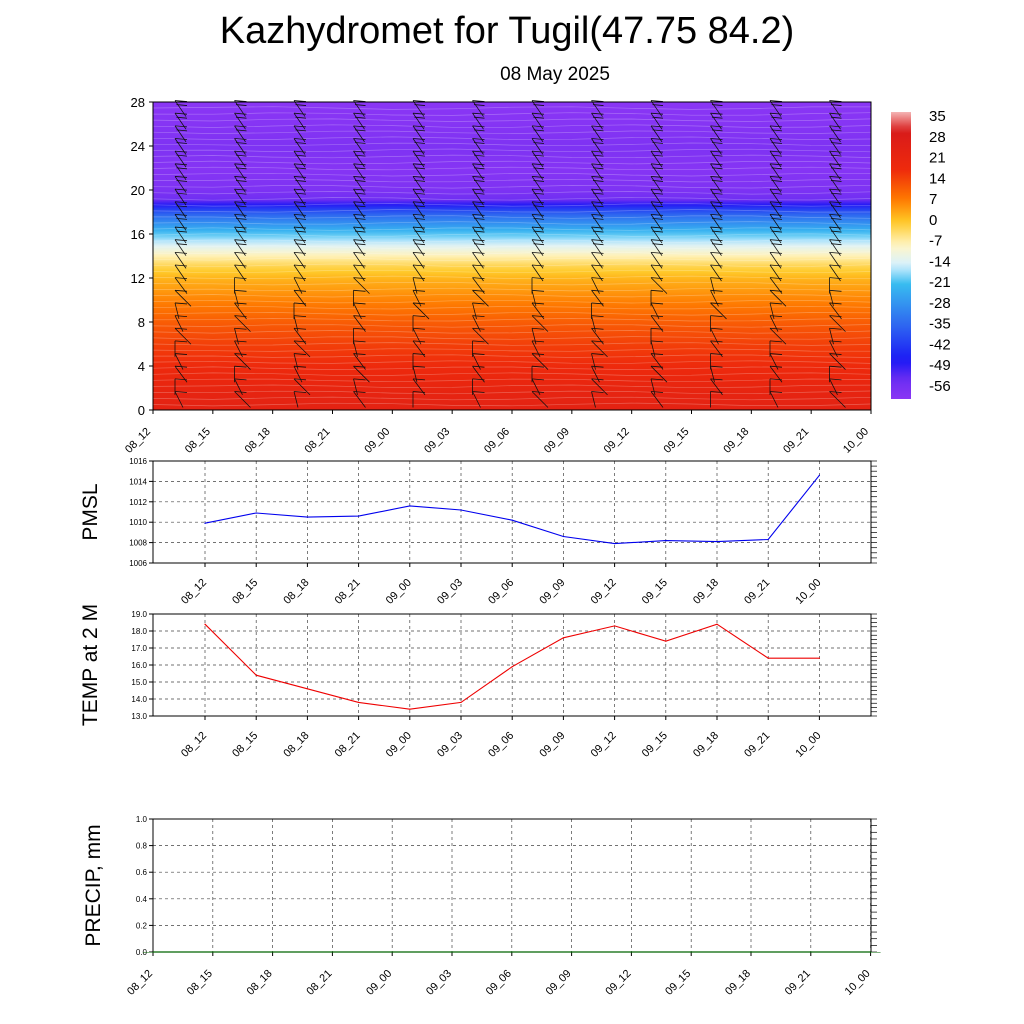 This screenshot has width=1024, height=1024. I want to click on y-tick-label: 8, so click(141, 322).